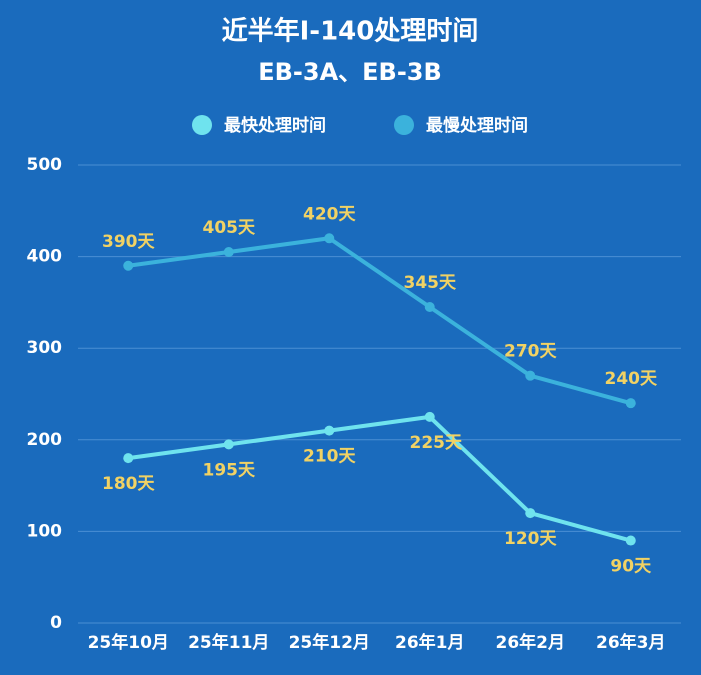 Image resolution: width=701 pixels, height=675 pixels. Describe the element at coordinates (329, 214) in the screenshot. I see `data-label: 420天` at that location.